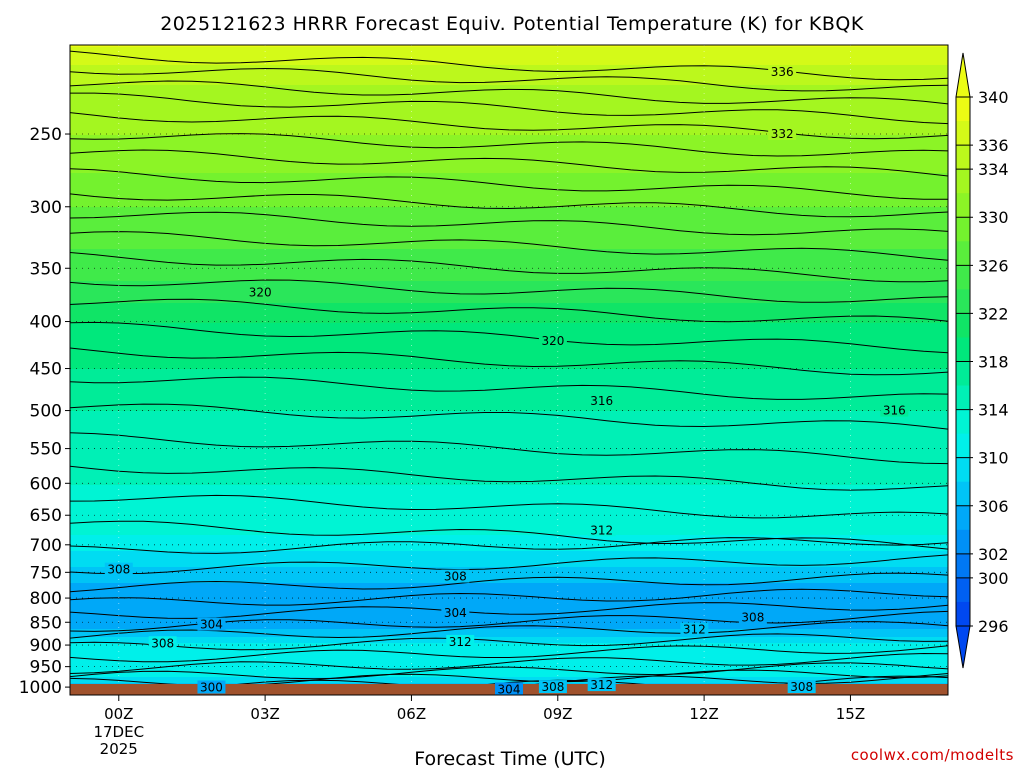 This screenshot has height=768, width=1024. I want to click on contour-label: 312, so click(694, 630).